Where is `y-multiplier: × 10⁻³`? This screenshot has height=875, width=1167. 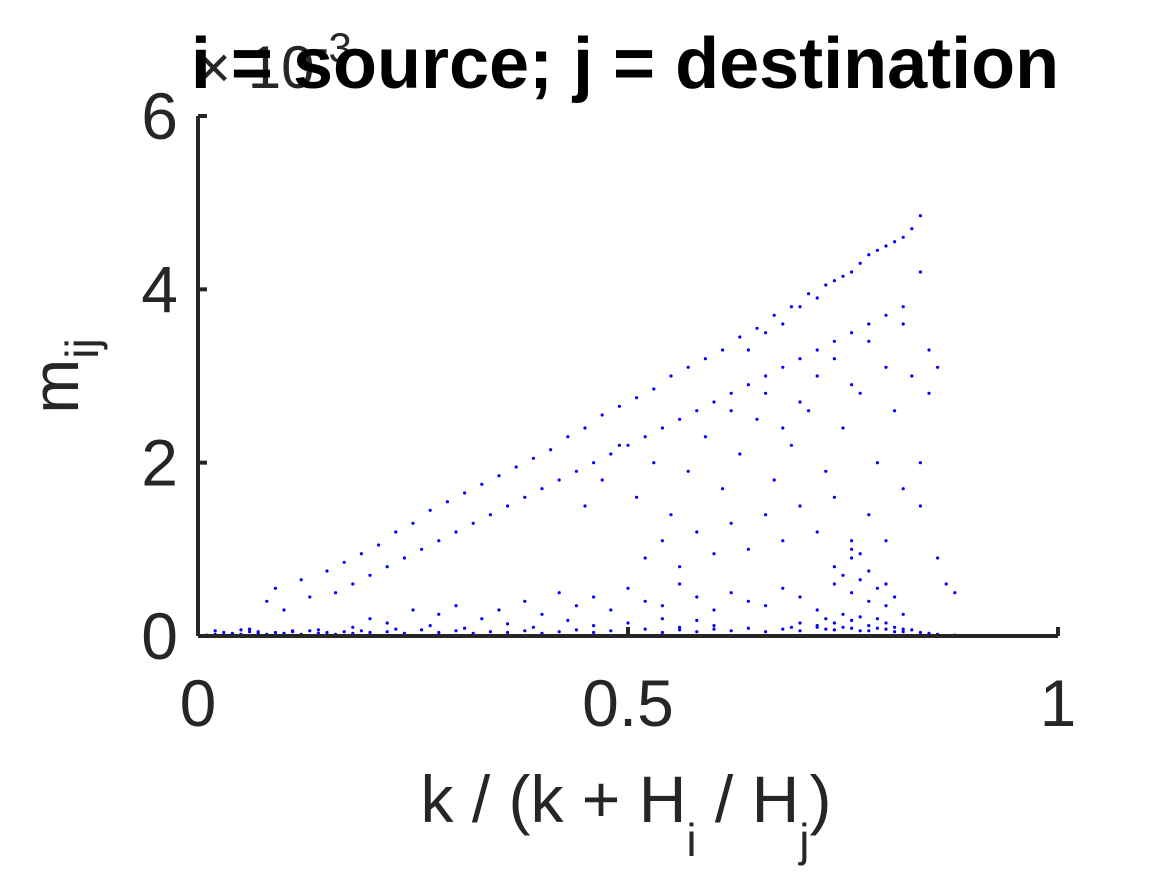
y-multiplier: × 10⁻³ is located at coordinates (274, 62).